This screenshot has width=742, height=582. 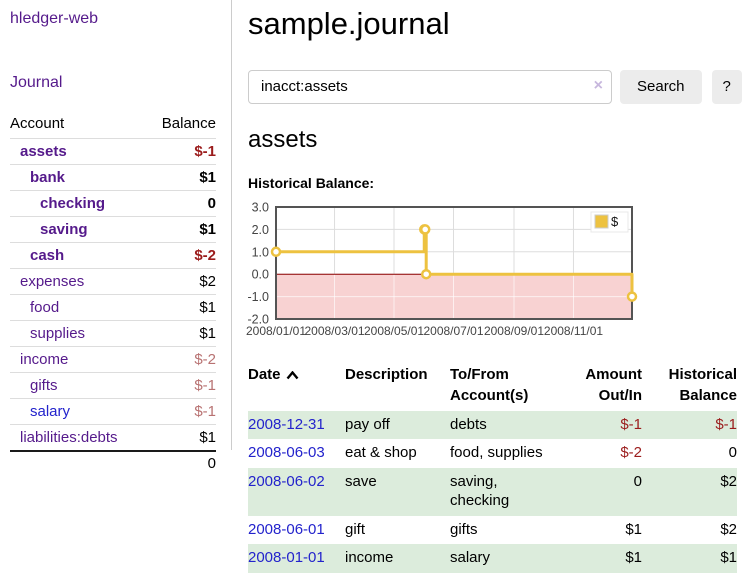 I want to click on clear-search-icon: ×, so click(x=598, y=85).